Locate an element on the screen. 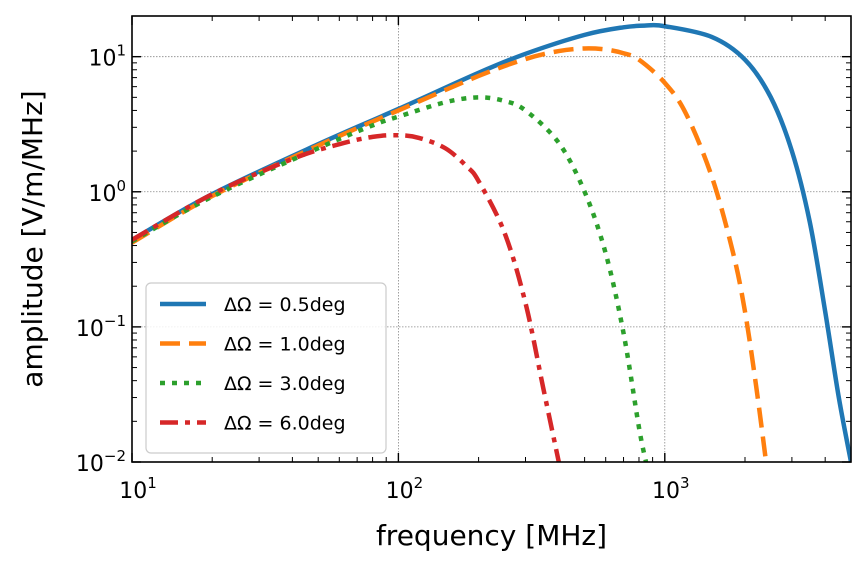 The height and width of the screenshot is (567, 866). y-axis-label: amplitude [V/m/MHz] is located at coordinates (32, 238).